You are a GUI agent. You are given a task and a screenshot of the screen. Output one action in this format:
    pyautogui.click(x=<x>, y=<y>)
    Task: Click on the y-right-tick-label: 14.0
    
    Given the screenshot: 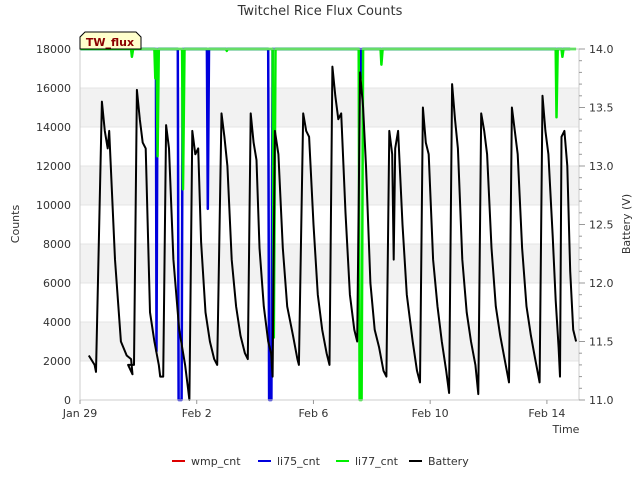 What is the action you would take?
    pyautogui.click(x=601, y=49)
    